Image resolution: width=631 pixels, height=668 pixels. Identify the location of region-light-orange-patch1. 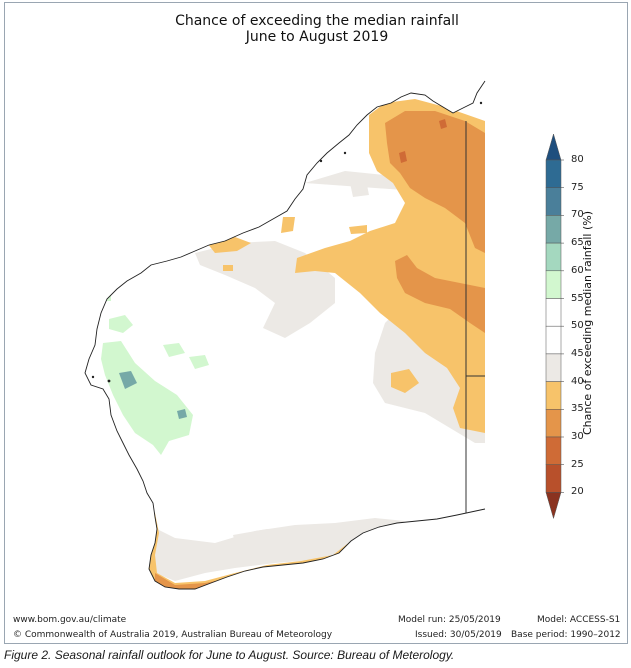
(405, 381).